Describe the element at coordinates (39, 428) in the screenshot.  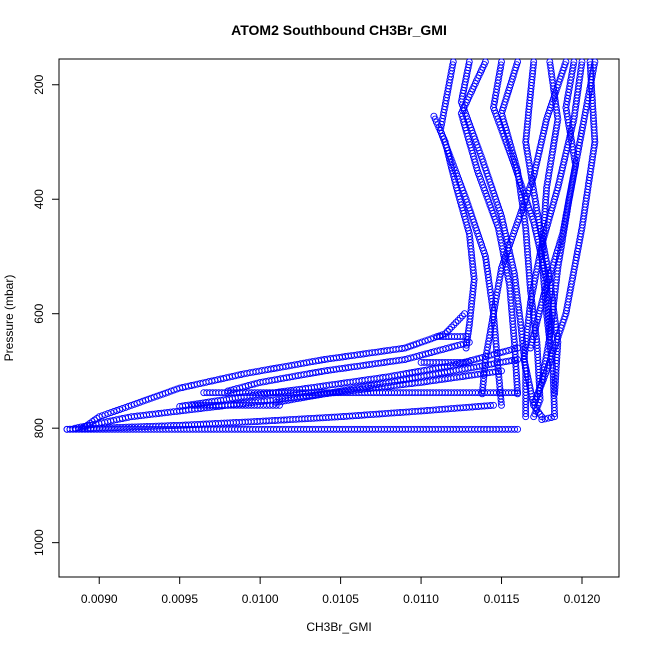
I see `y-tick-label: 800` at that location.